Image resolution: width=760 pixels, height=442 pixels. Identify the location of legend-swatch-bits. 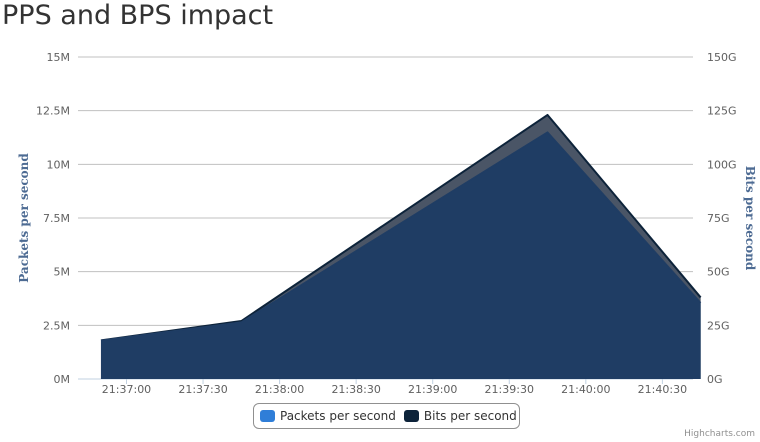
(411, 416).